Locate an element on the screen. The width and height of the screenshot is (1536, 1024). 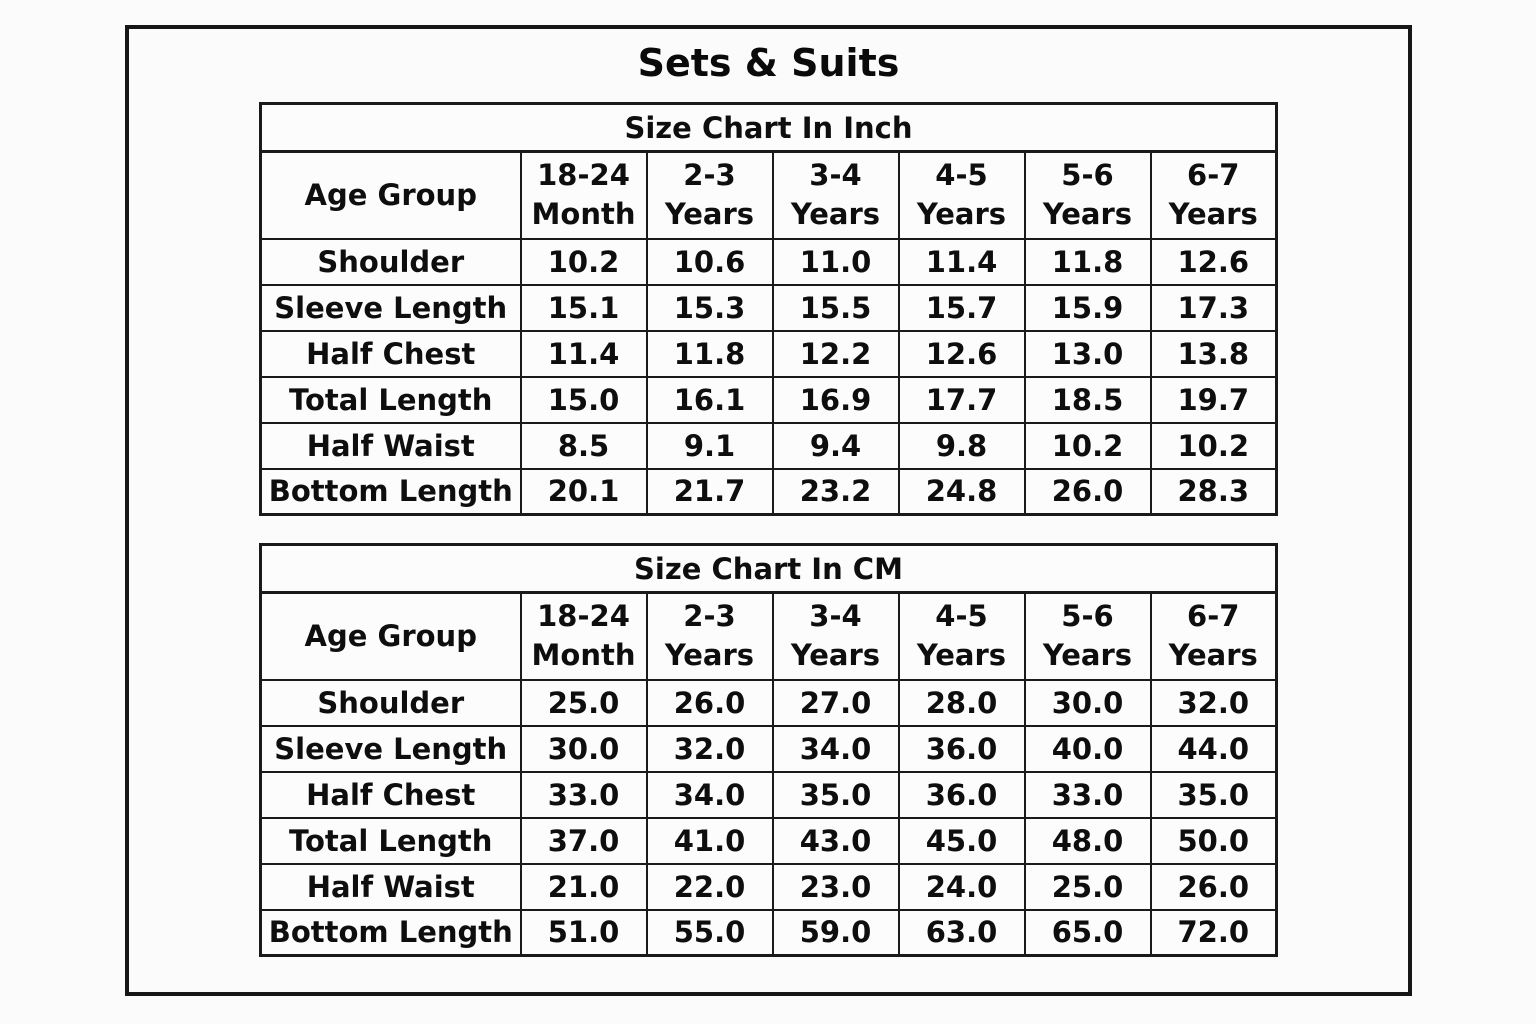
table-title-row: Size Chart In Inch is located at coordinates (768, 127).